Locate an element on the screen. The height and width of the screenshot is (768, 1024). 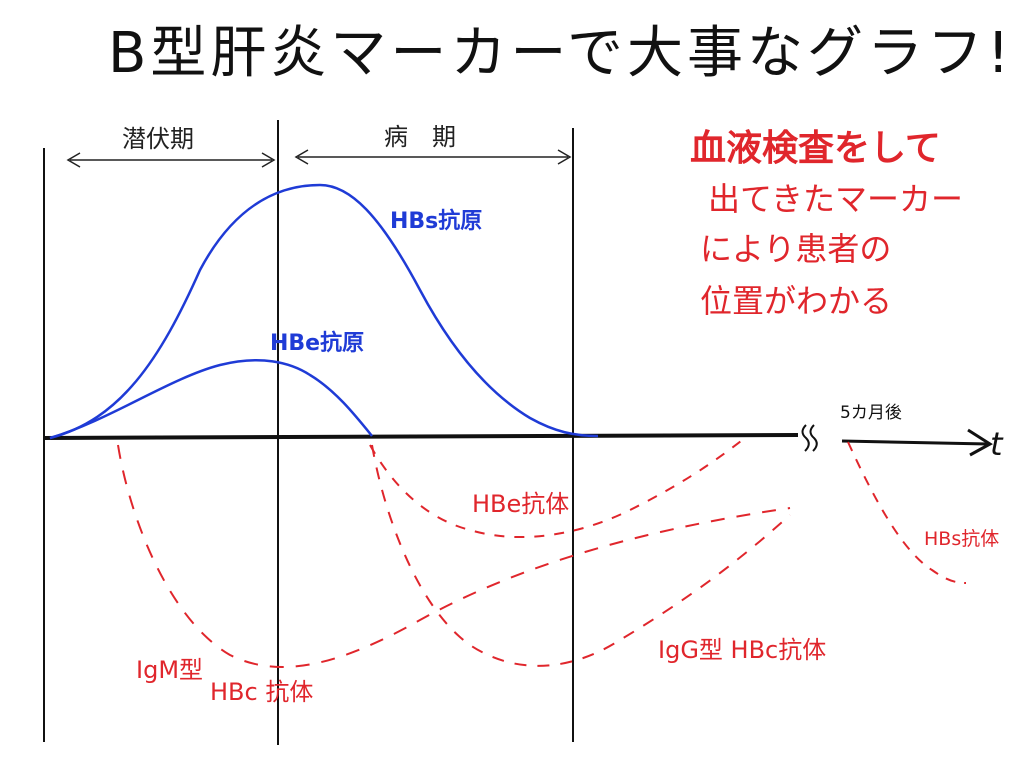
label-hbe-antigen: HBe抗原 is located at coordinates (317, 343).